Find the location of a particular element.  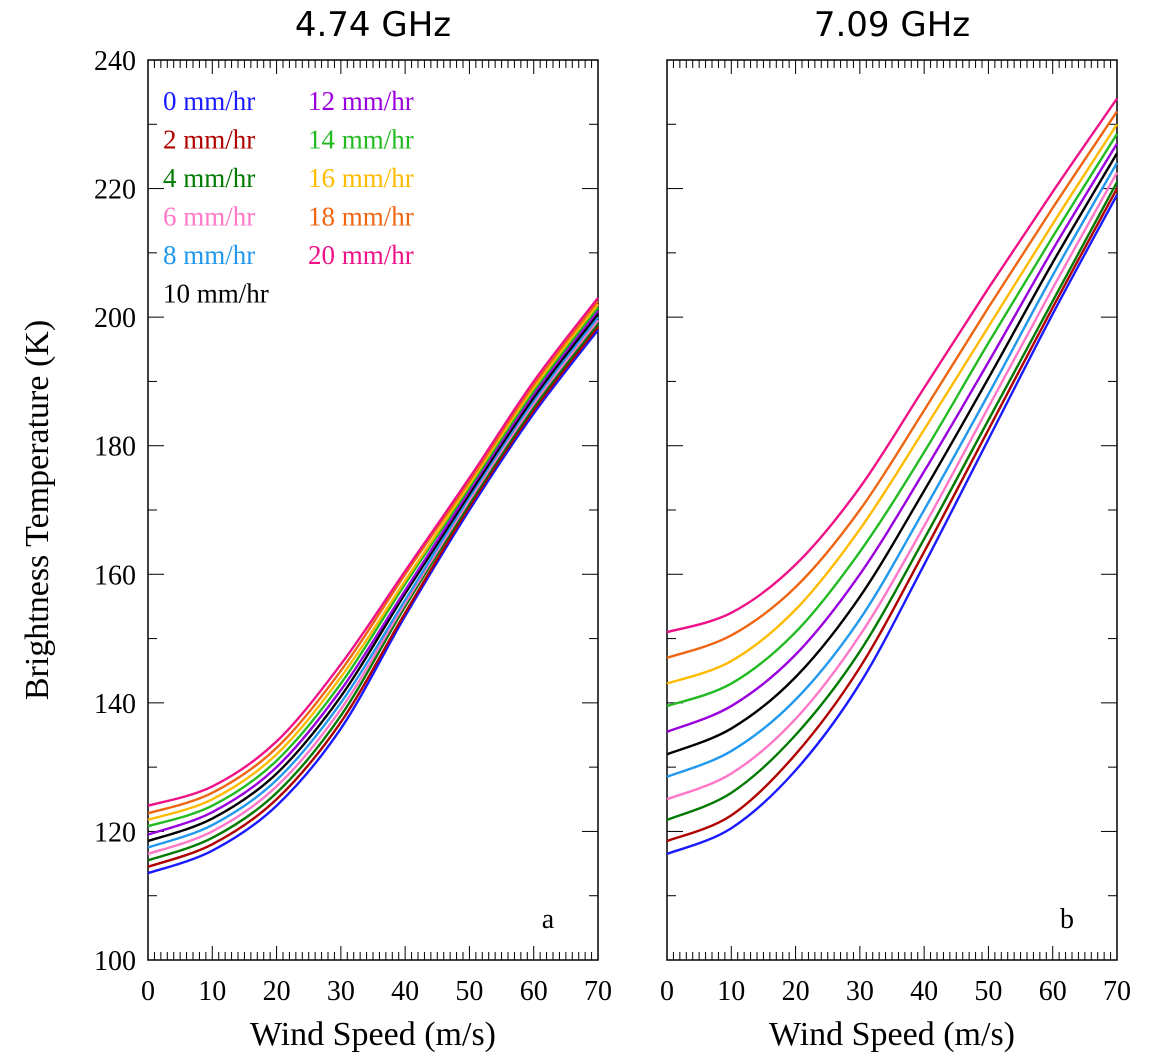

panel-a-x-axis-label: Wind Speed (m/s) is located at coordinates (373, 1034).